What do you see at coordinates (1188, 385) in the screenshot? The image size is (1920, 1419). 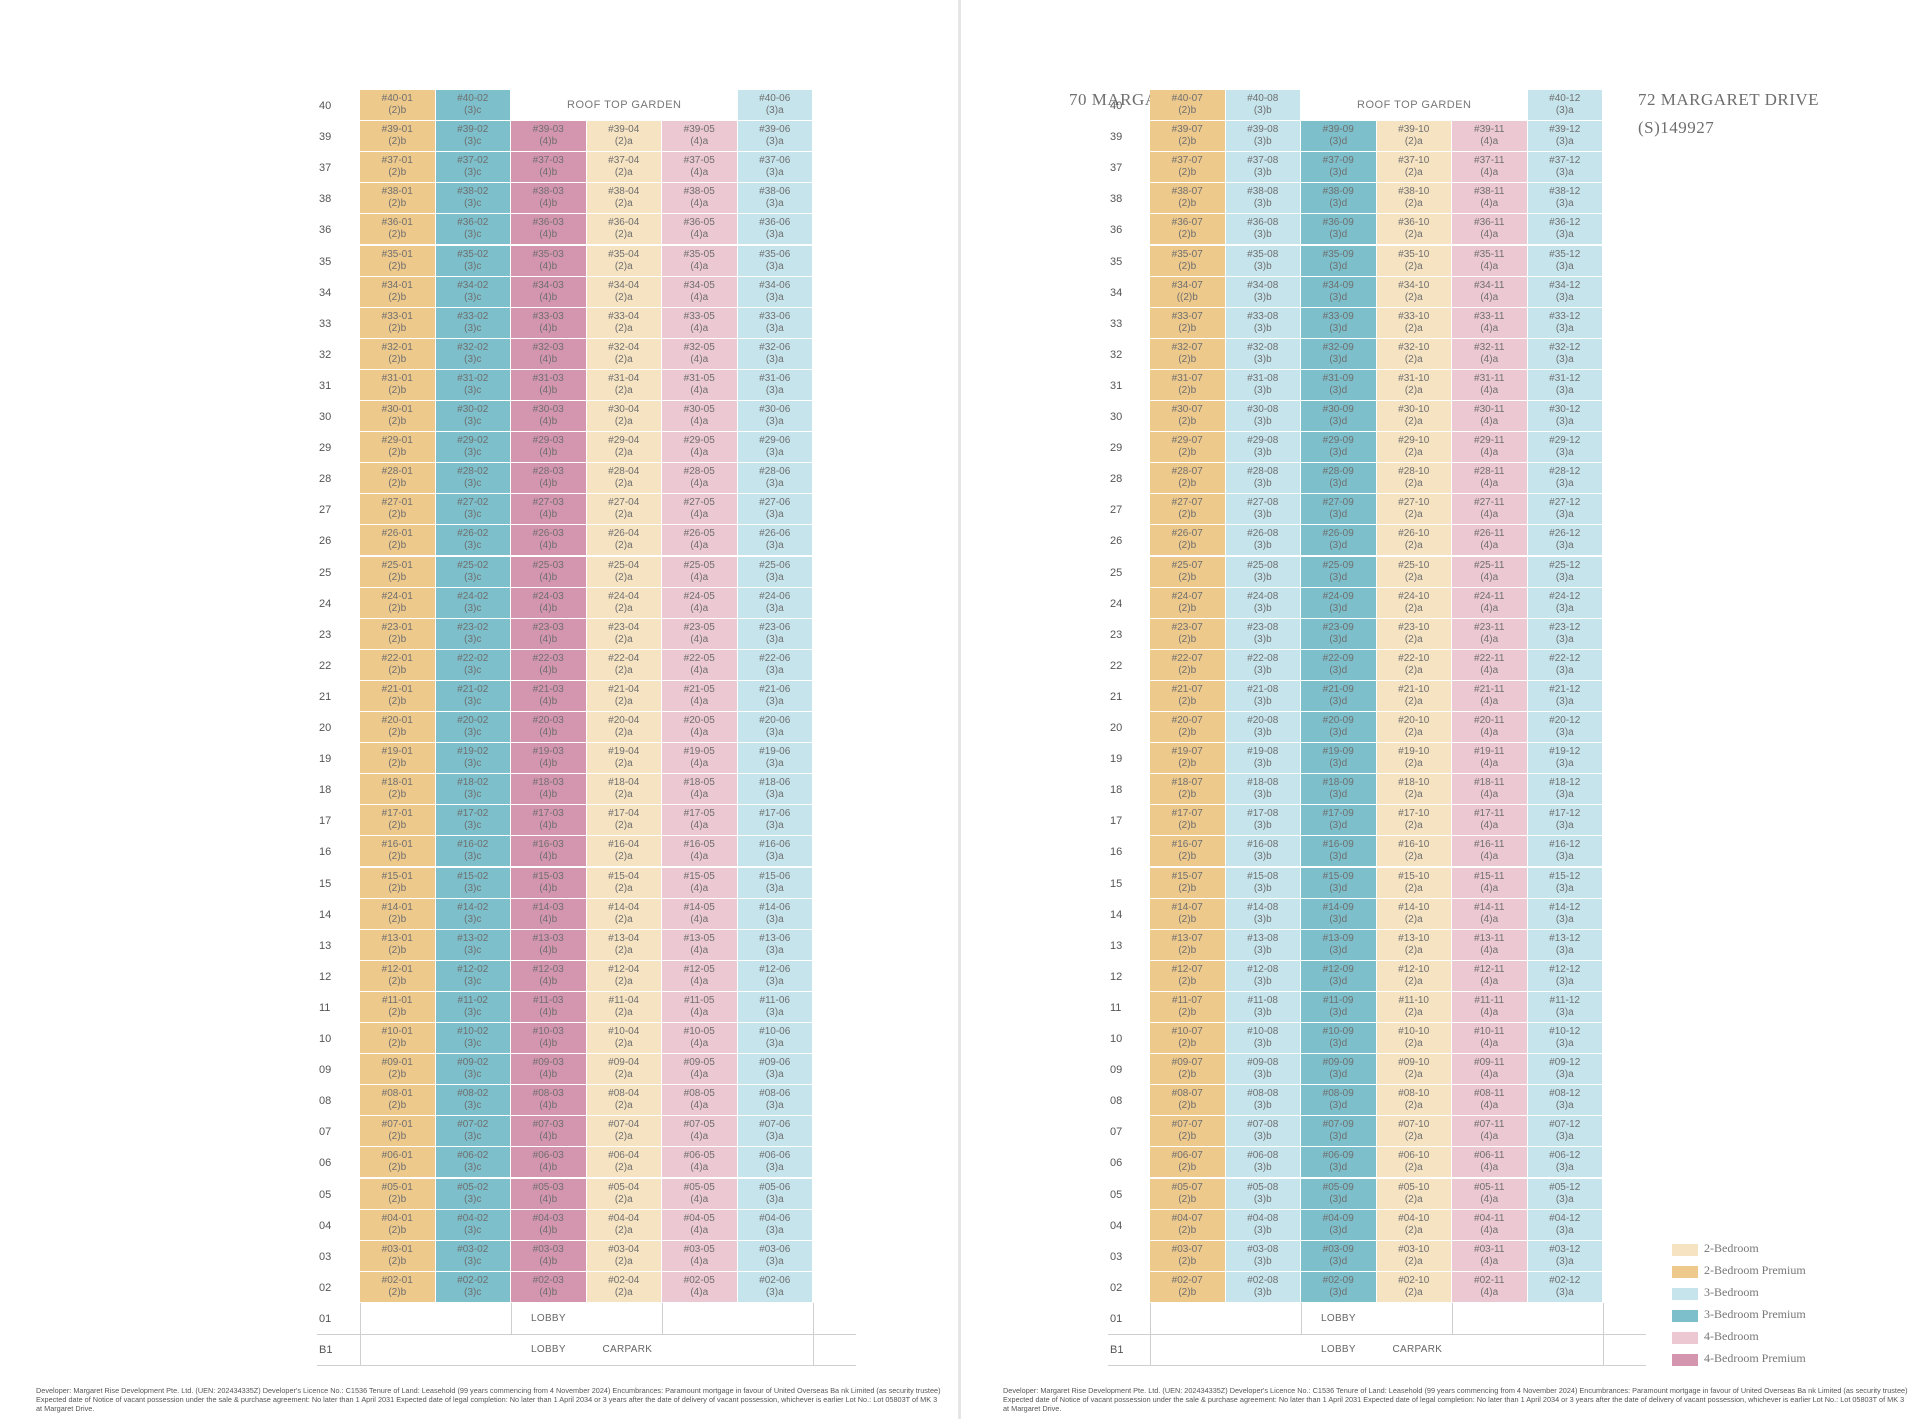 I see `unit-cell: #31-07 (2)b` at bounding box center [1188, 385].